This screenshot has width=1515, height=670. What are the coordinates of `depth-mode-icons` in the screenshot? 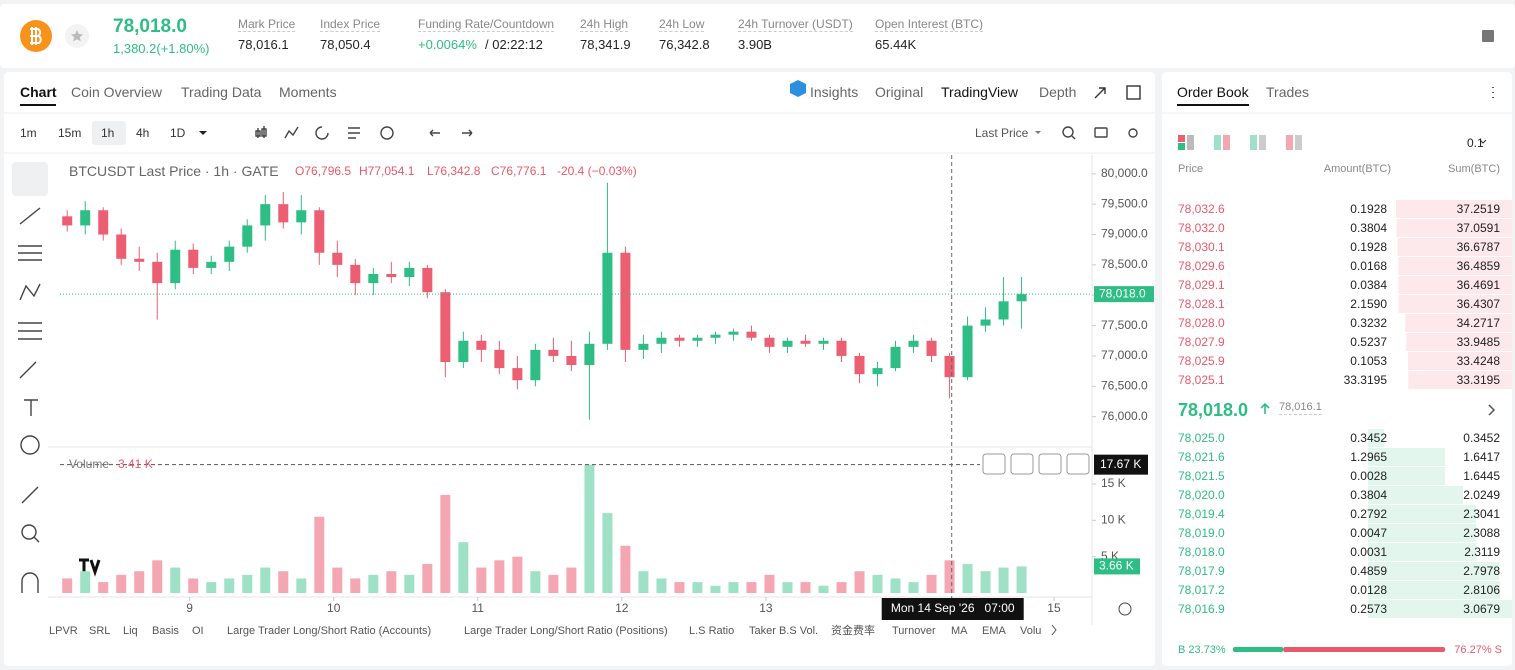 It's located at (1240, 142).